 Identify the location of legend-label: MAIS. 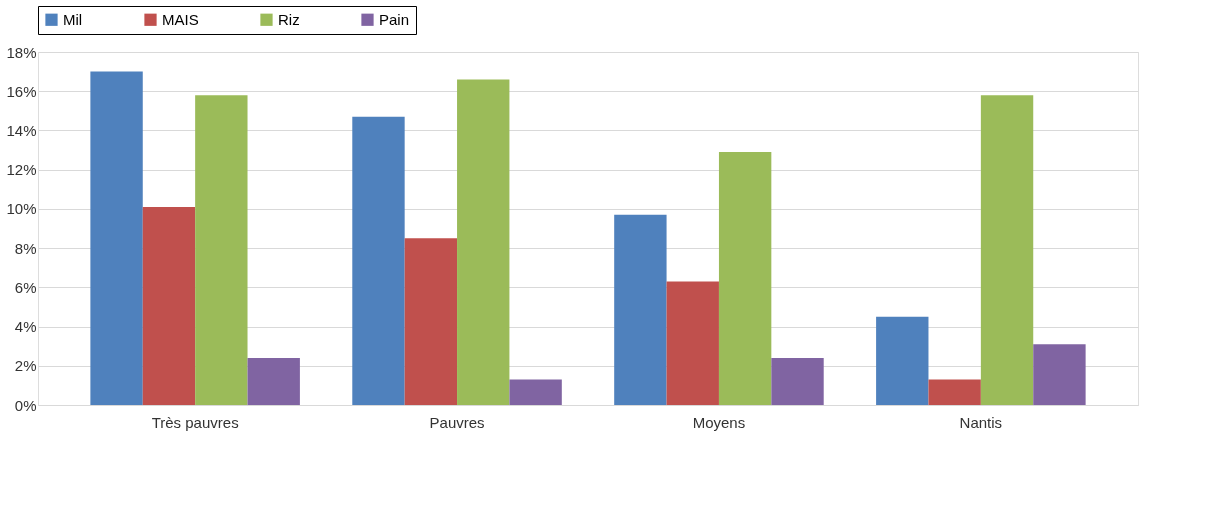
(180, 19).